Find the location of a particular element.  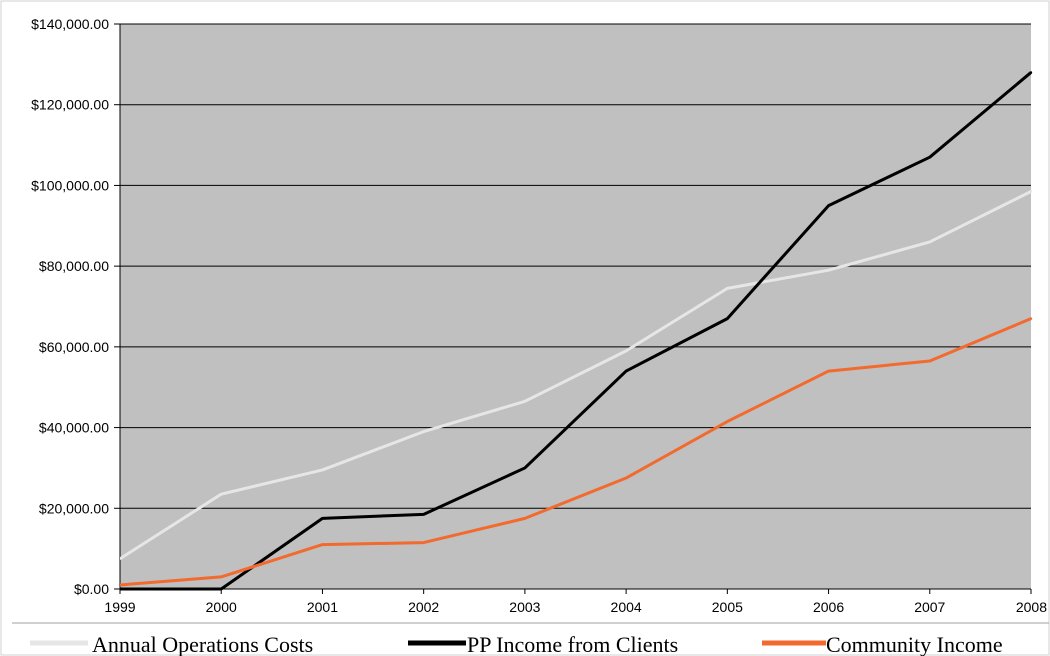

legend-label-annual-operations-costs: Annual Operations Costs is located at coordinates (202, 644).